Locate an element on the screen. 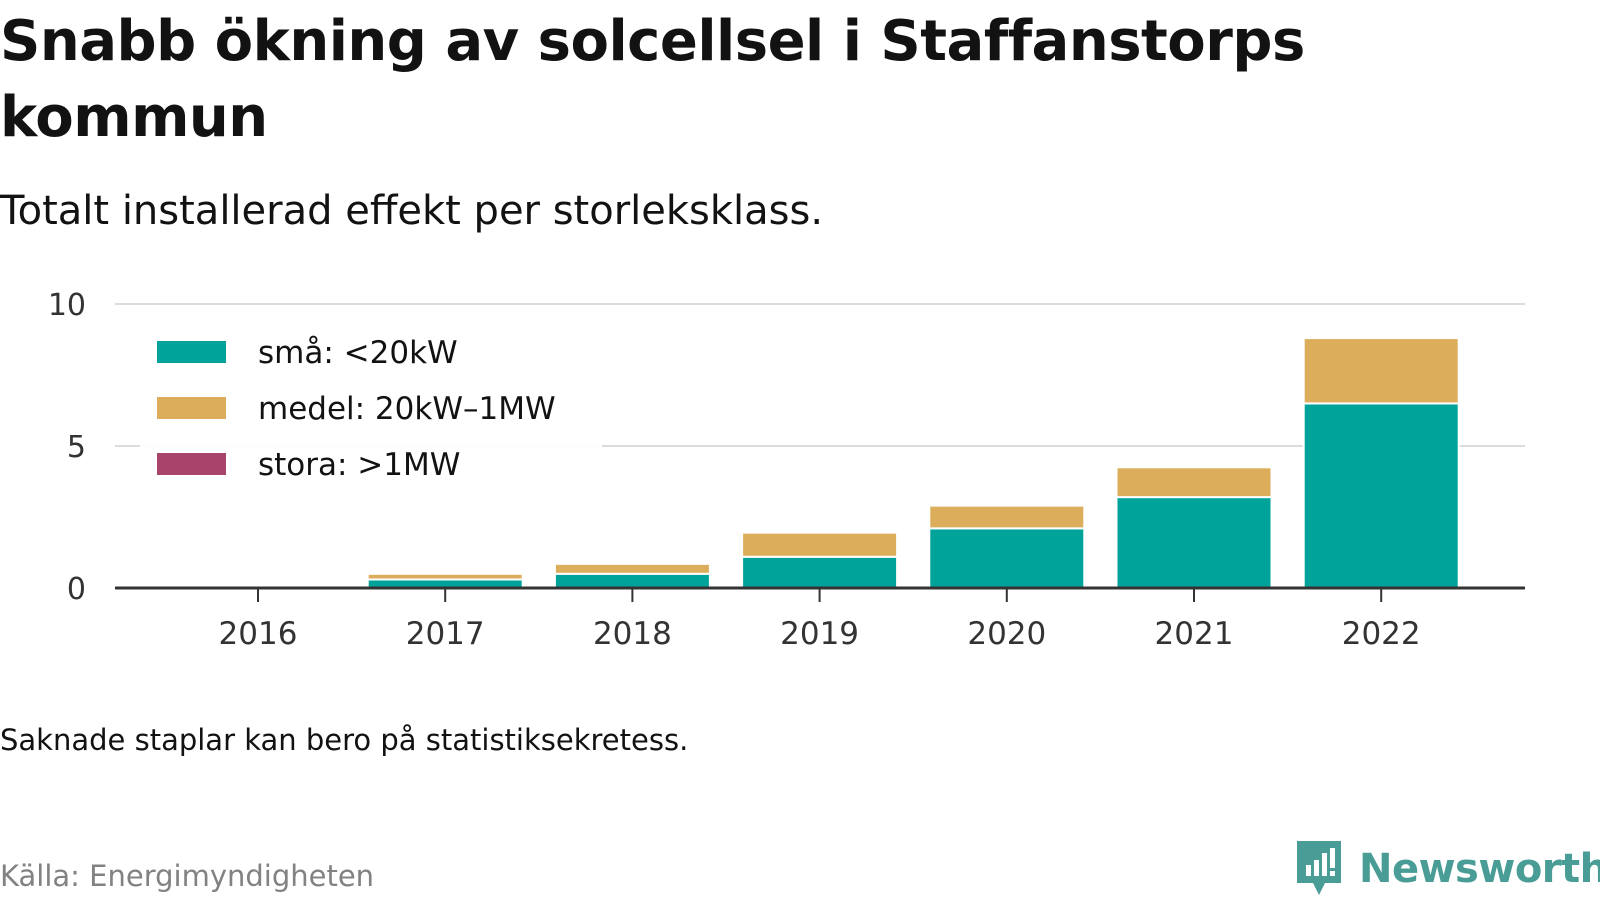  x-tick-label: 2019 is located at coordinates (819, 634).